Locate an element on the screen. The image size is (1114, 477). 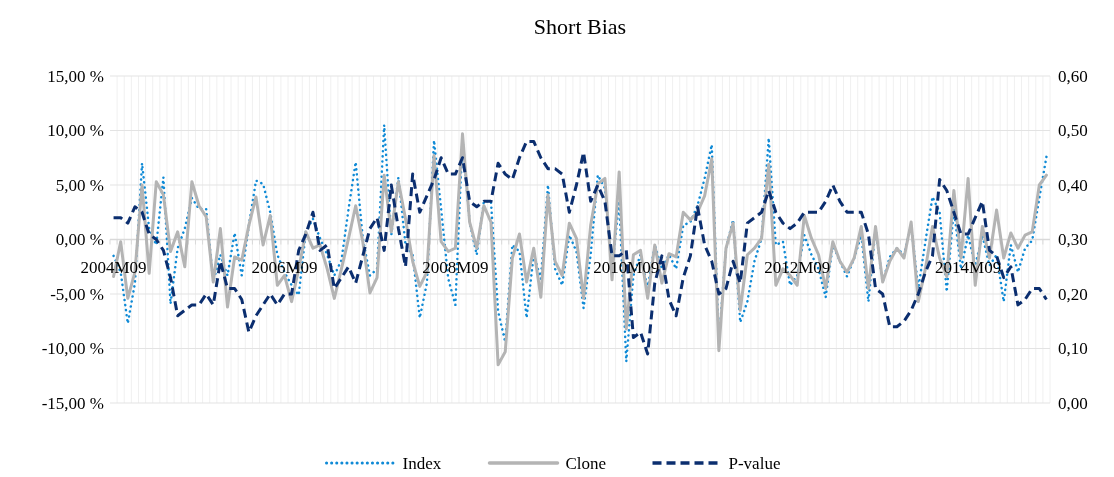
y-tick-label: -10,00 % is located at coordinates (72, 349).